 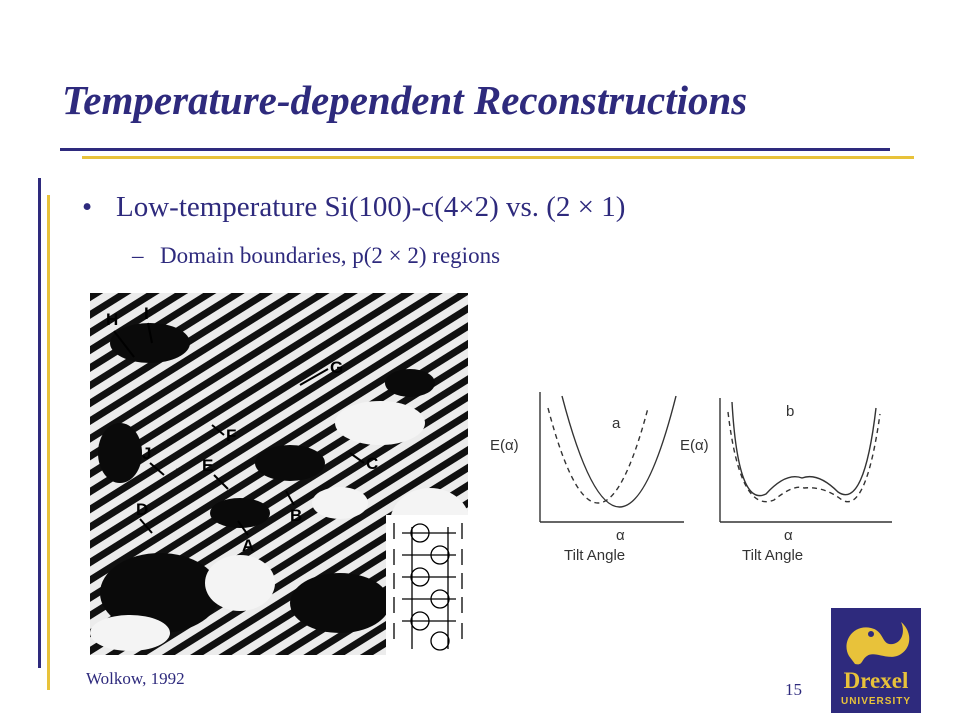 What do you see at coordinates (772, 555) in the screenshot?
I see `right-plot-xlabel: Tilt Angle` at bounding box center [772, 555].